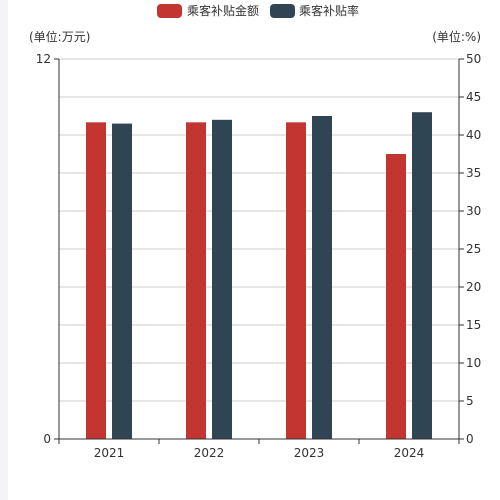  I want to click on y-right-tick-label: 25, so click(473, 249).